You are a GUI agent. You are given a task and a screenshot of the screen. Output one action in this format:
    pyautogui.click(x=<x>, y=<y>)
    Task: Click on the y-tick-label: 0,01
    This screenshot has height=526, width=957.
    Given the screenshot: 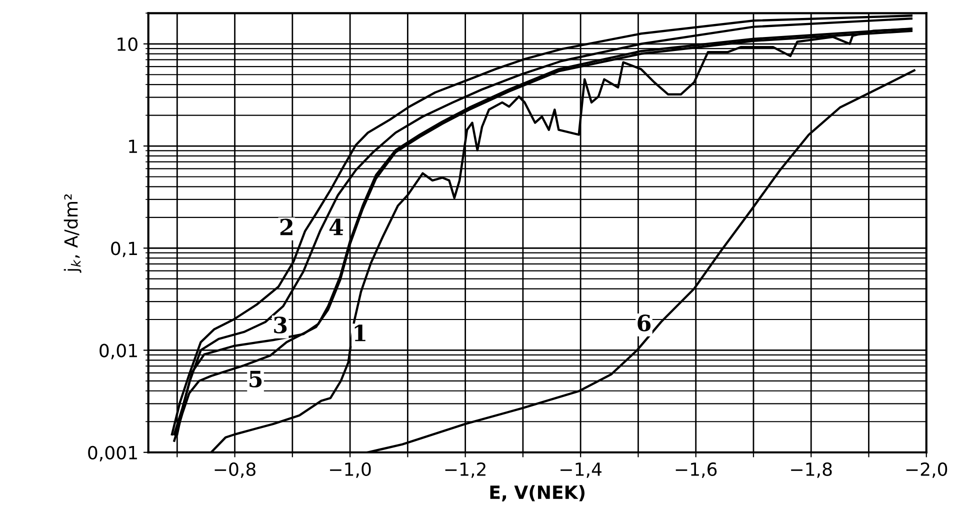 What is the action you would take?
    pyautogui.click(x=118, y=352)
    